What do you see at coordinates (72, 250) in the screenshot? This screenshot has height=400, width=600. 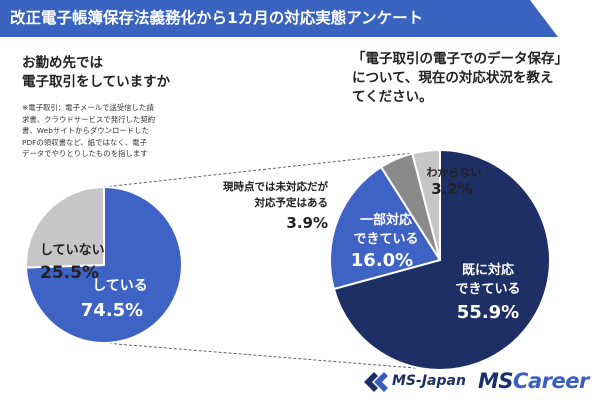 I see `slice-label: していない` at bounding box center [72, 250].